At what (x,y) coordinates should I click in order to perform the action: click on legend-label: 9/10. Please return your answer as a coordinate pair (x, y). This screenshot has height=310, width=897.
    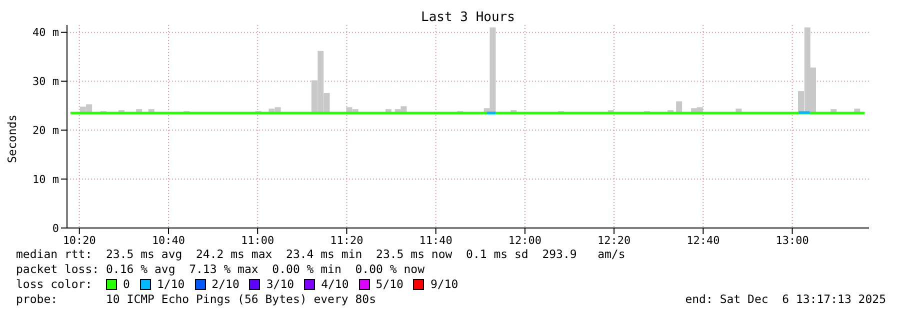
    Looking at the image, I should click on (444, 284).